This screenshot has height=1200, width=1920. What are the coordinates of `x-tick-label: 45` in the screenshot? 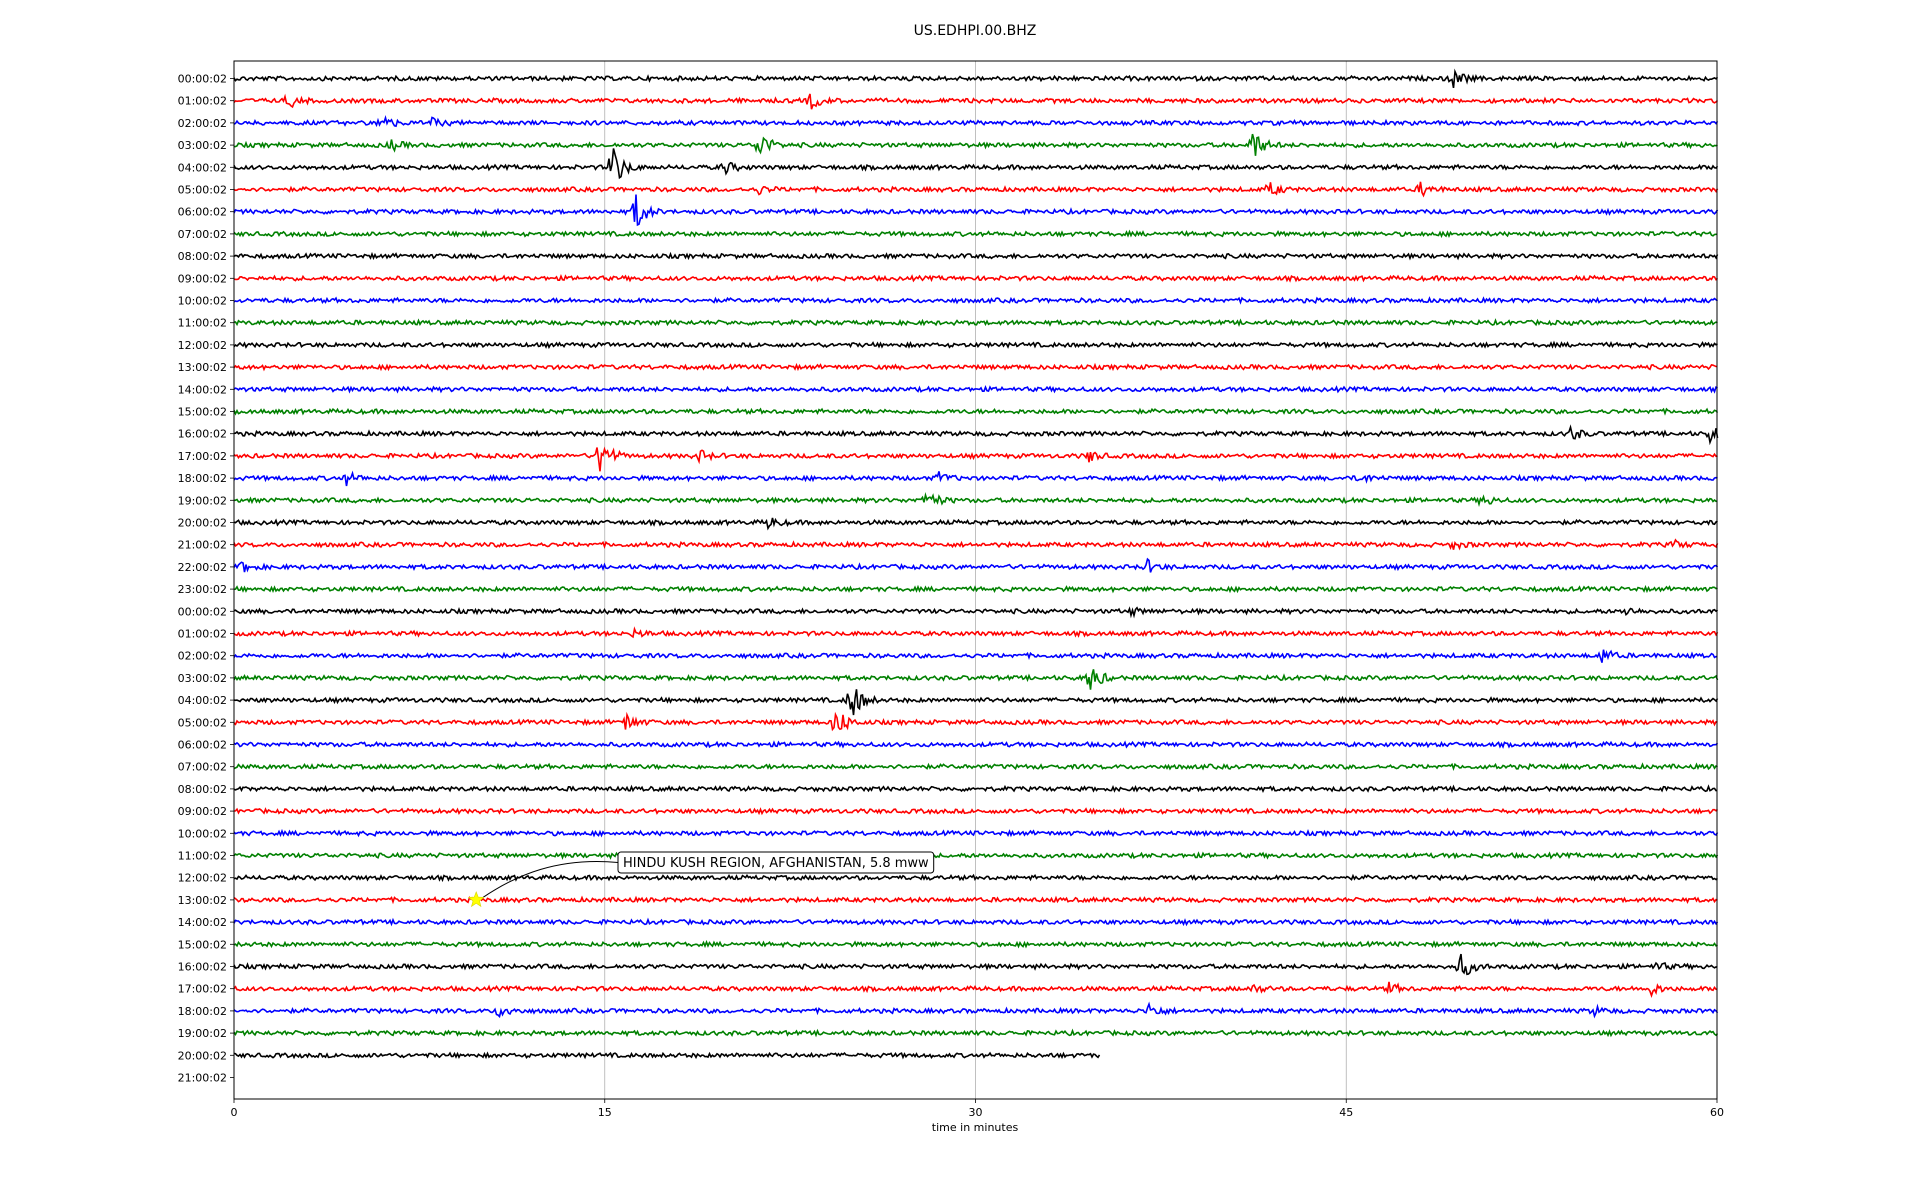 It's located at (1346, 1112).